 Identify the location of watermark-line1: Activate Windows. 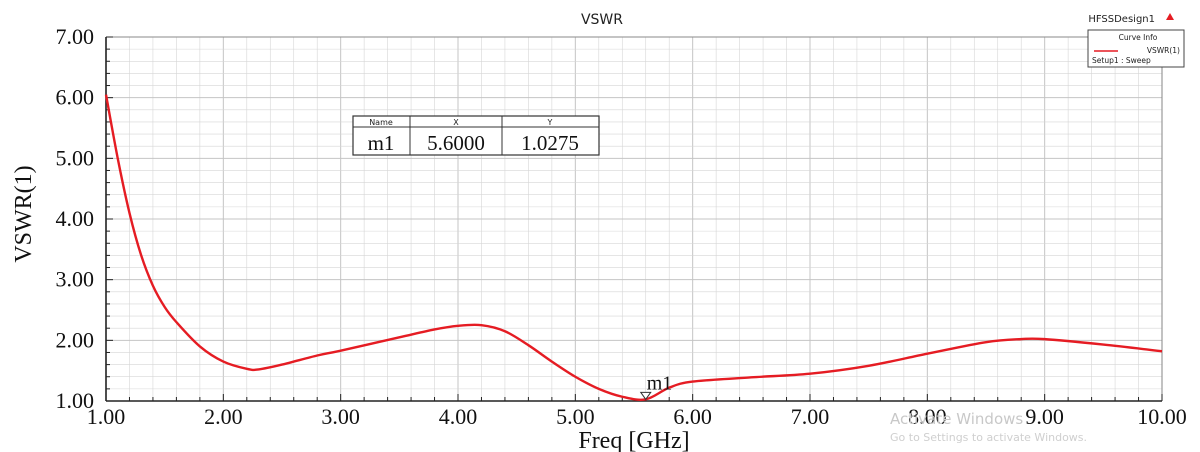
(956, 419).